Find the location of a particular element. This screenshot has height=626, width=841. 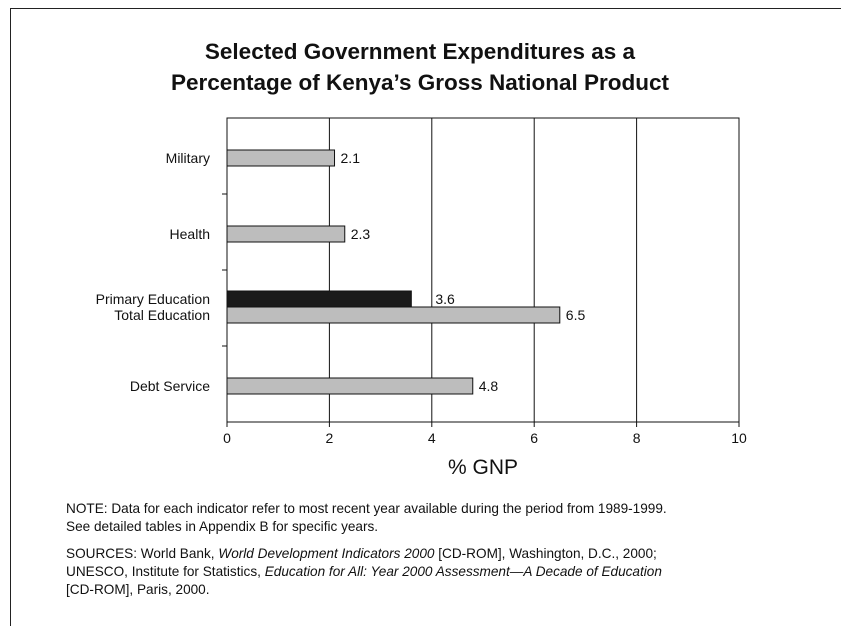

data-label: 3.6 is located at coordinates (445, 299).